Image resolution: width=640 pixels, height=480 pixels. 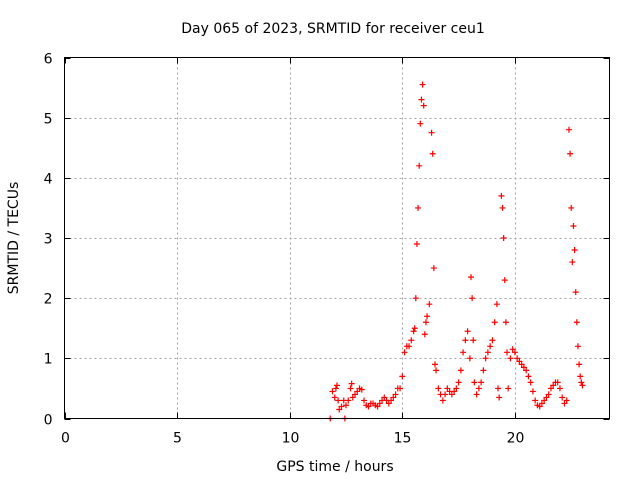 What do you see at coordinates (48, 240) in the screenshot?
I see `y-tick-label: 3` at bounding box center [48, 240].